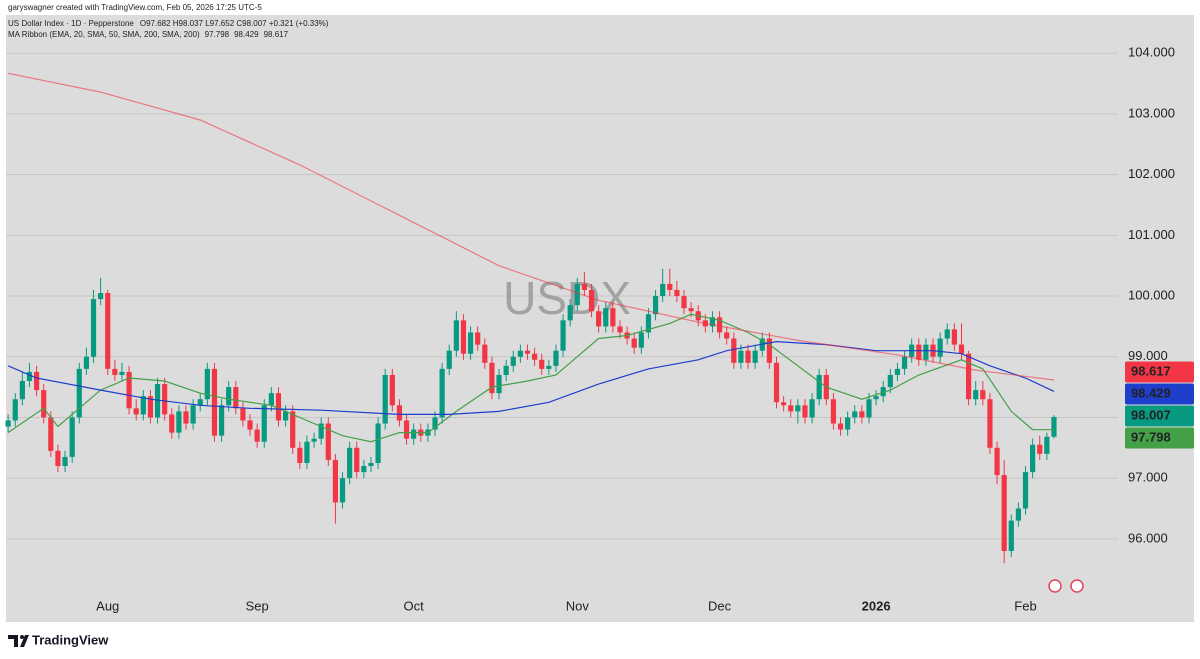 This screenshot has height=659, width=1200. What do you see at coordinates (1151, 52) in the screenshot?
I see `y-tick-label: 104.000` at bounding box center [1151, 52].